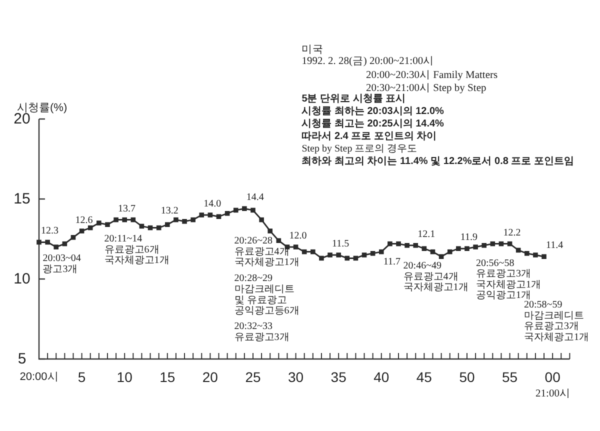  What do you see at coordinates (392, 262) in the screenshot?
I see `data-label: 11.7` at bounding box center [392, 262].